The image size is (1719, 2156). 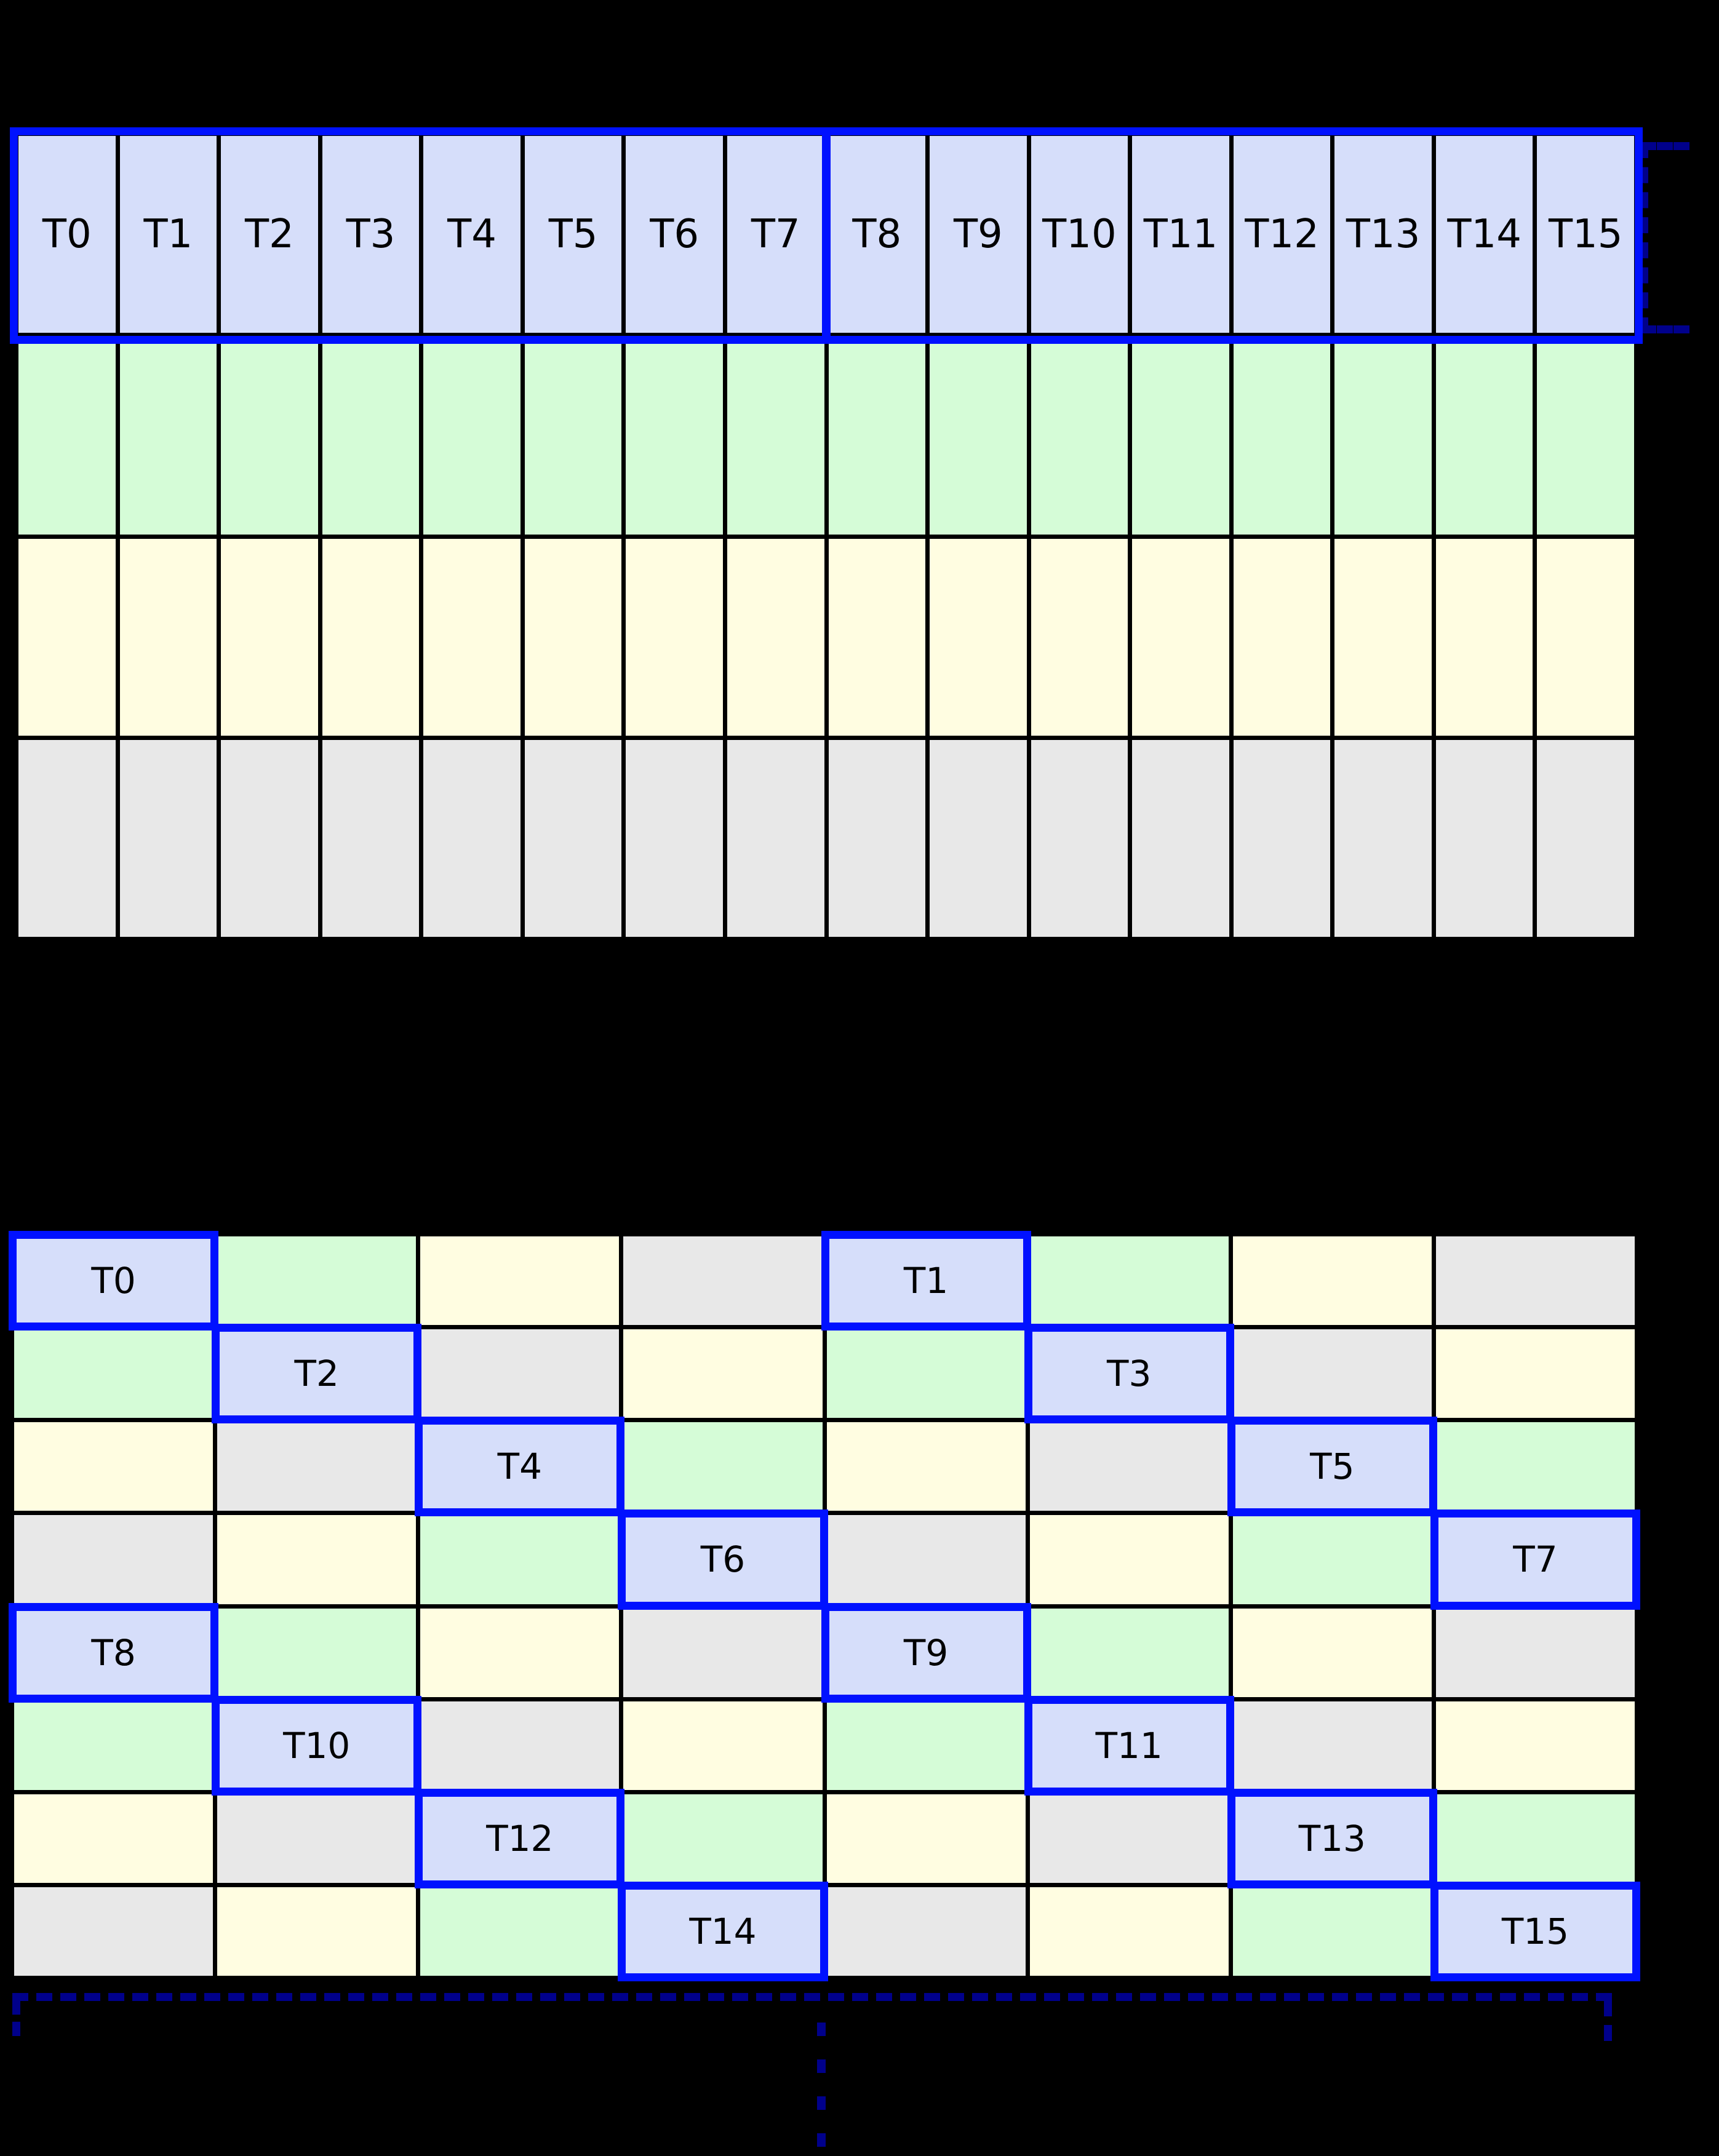 I want to click on thread-label: T7, so click(x=775, y=235).